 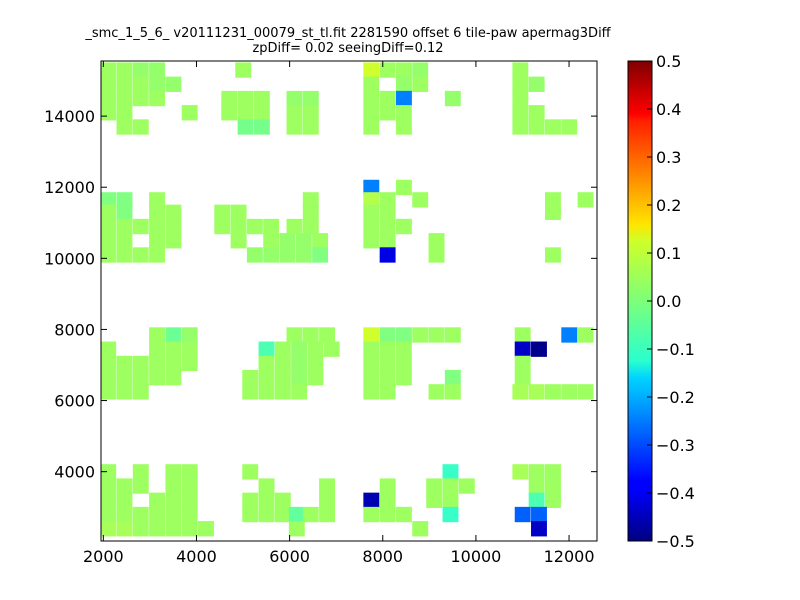 I want to click on colorbar-tick-label: −0.2, so click(x=675, y=397).